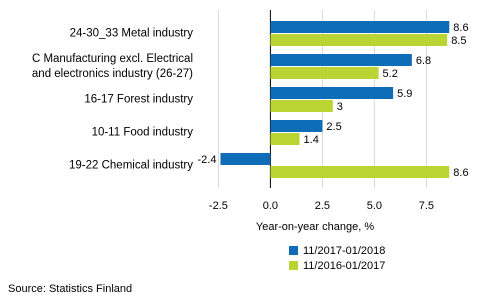  Describe the element at coordinates (311, 140) in the screenshot. I see `value-label: 1.4` at that location.